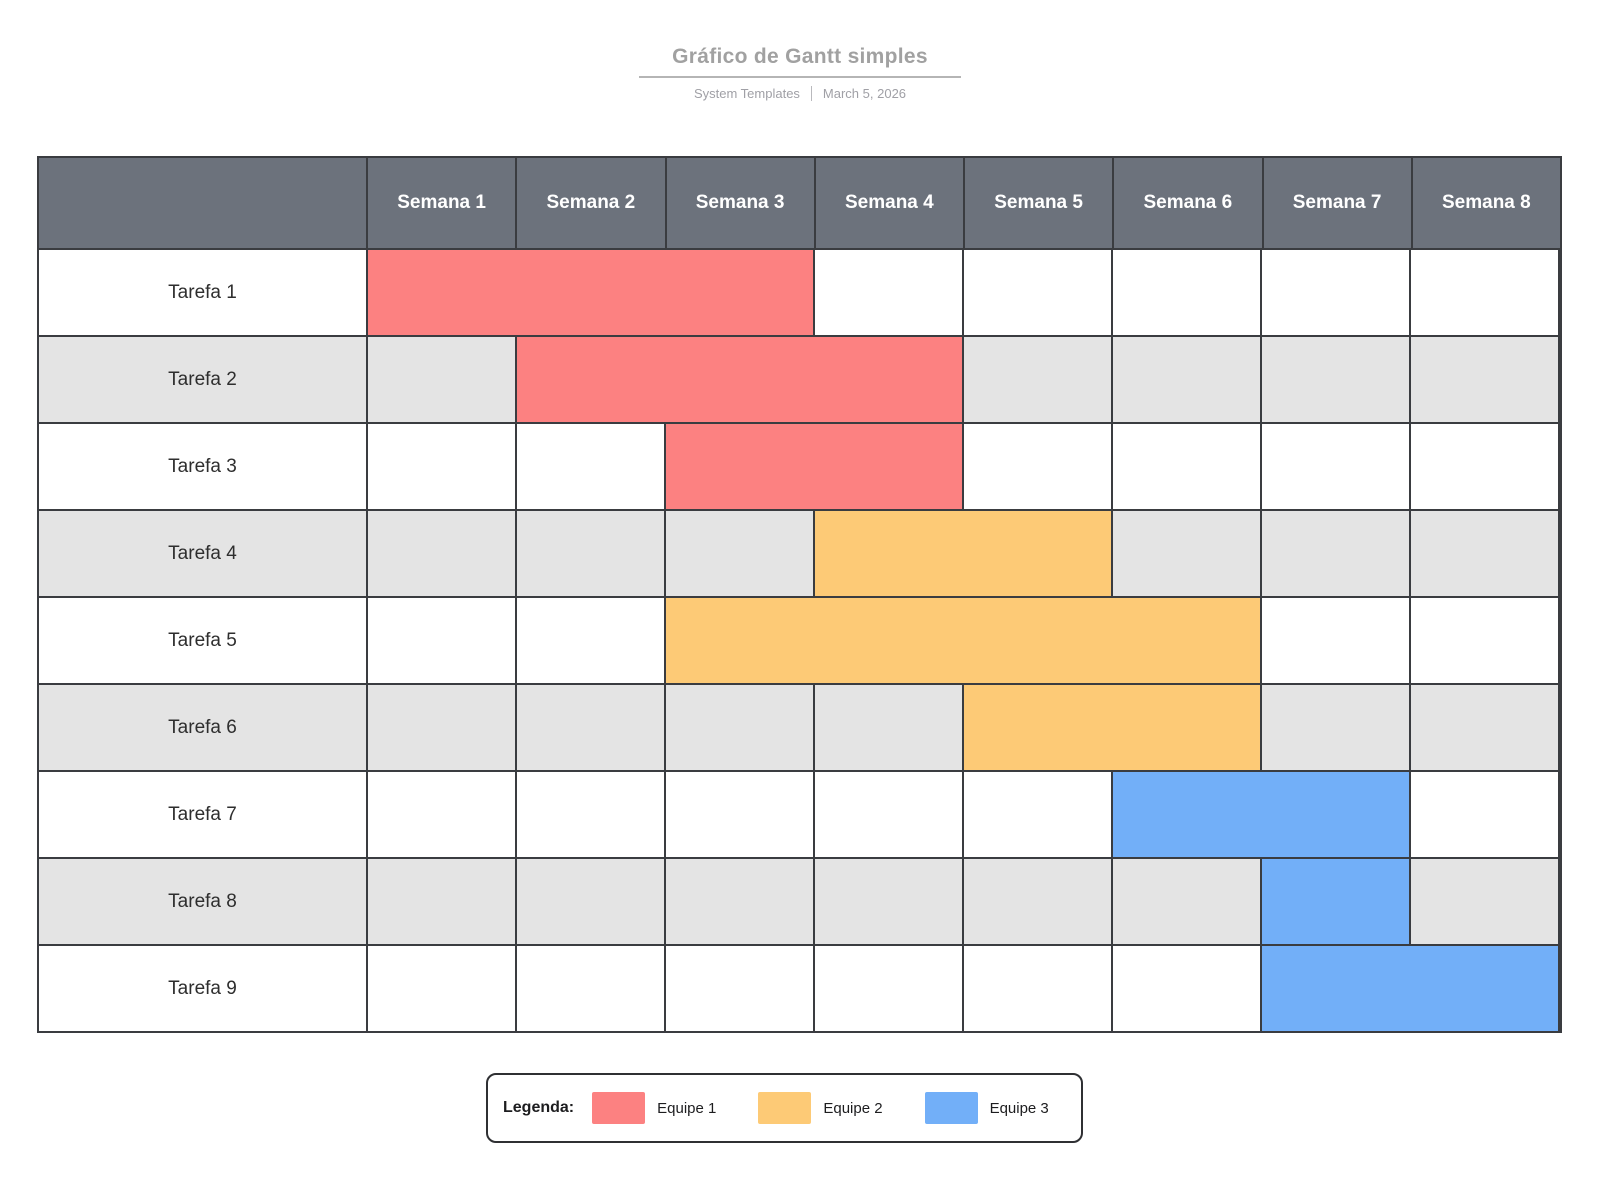  Describe the element at coordinates (203, 640) in the screenshot. I see `task-label: Tarefa 5` at that location.